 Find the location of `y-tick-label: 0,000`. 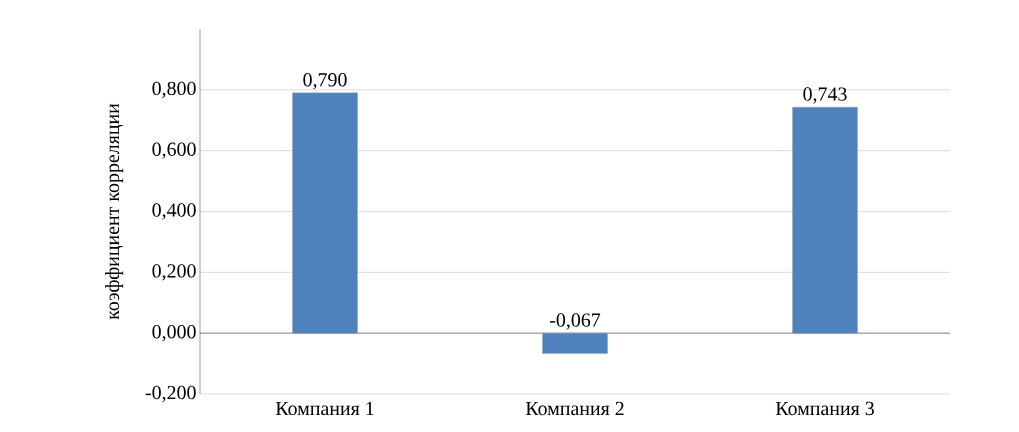

y-tick-label: 0,000 is located at coordinates (174, 333).